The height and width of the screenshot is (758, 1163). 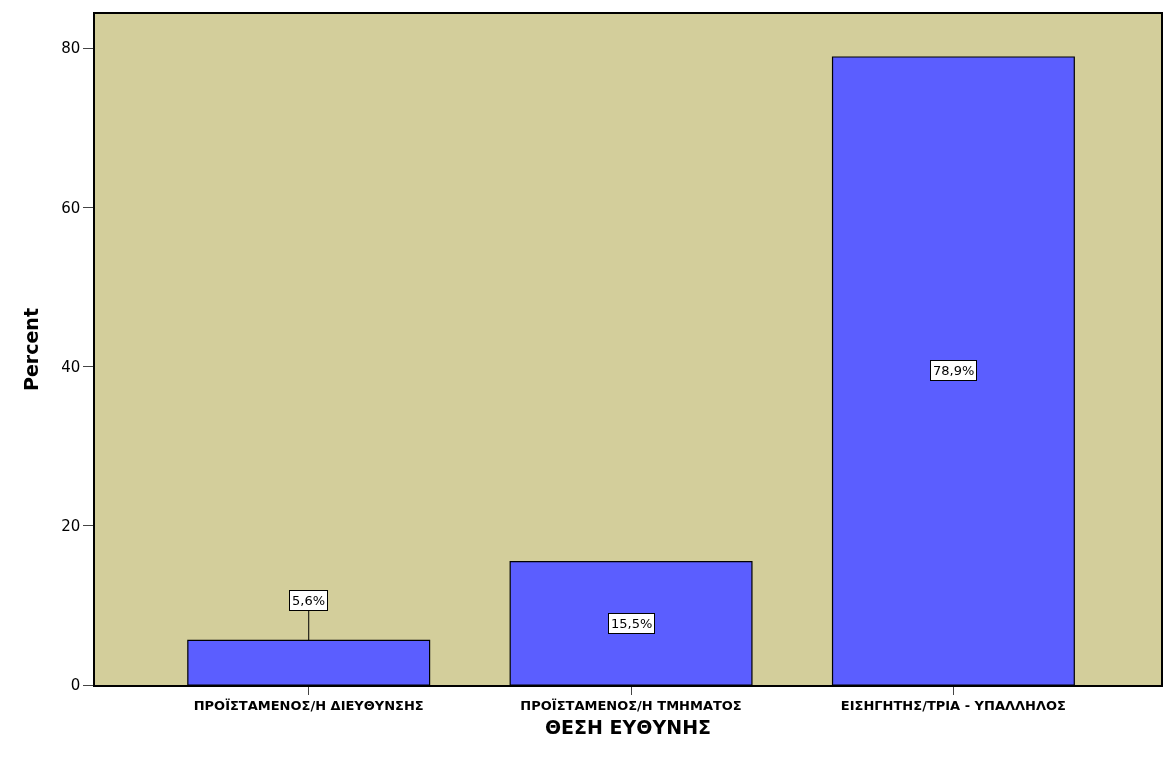 What do you see at coordinates (632, 623) in the screenshot?
I see `data-label: 15,5%` at bounding box center [632, 623].